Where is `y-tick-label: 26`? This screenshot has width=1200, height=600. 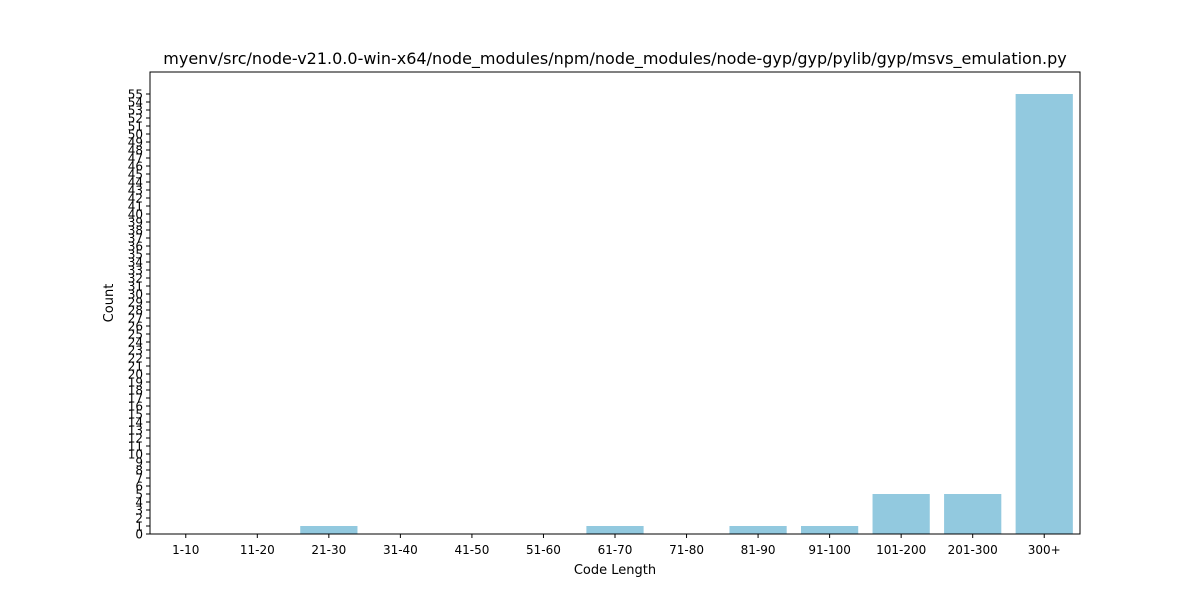
y-tick-label: 26 is located at coordinates (135, 326).